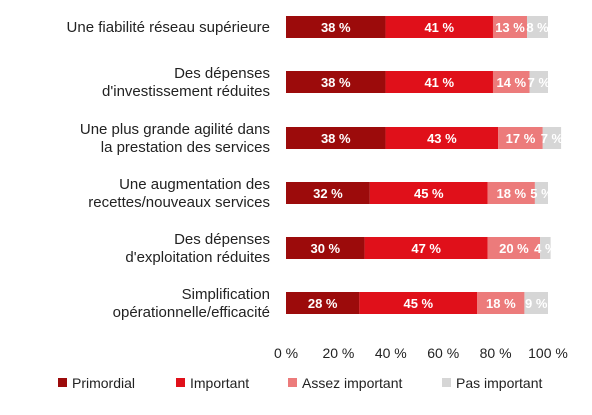 The width and height of the screenshot is (592, 415). I want to click on x-tick-label: 80 %, so click(496, 353).